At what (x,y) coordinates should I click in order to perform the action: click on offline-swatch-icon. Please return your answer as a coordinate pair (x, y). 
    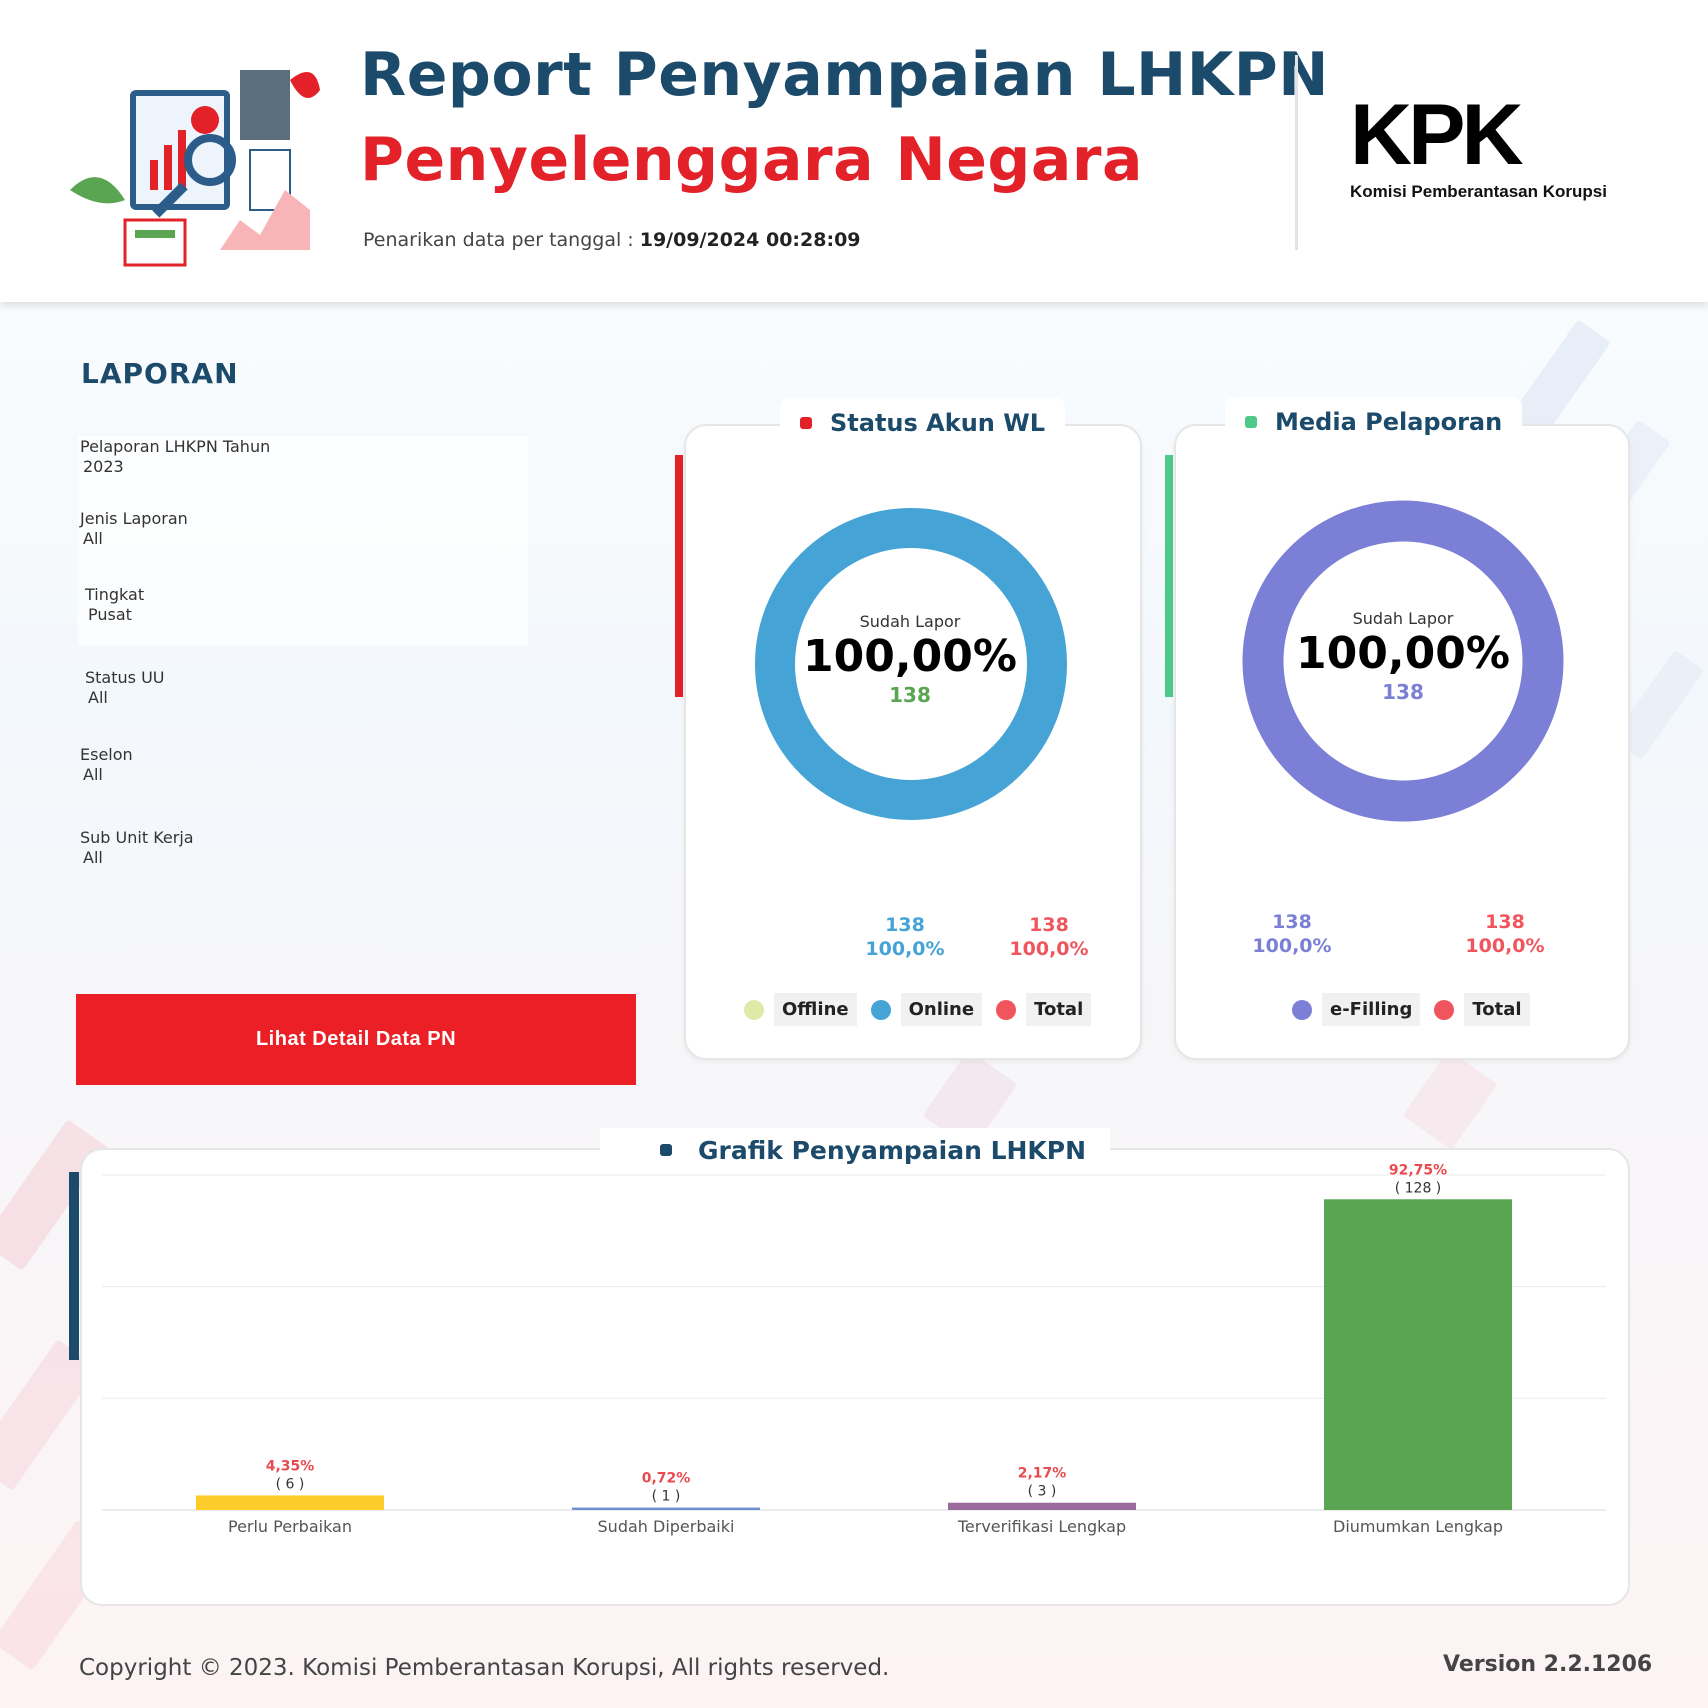
    Looking at the image, I should click on (754, 1009).